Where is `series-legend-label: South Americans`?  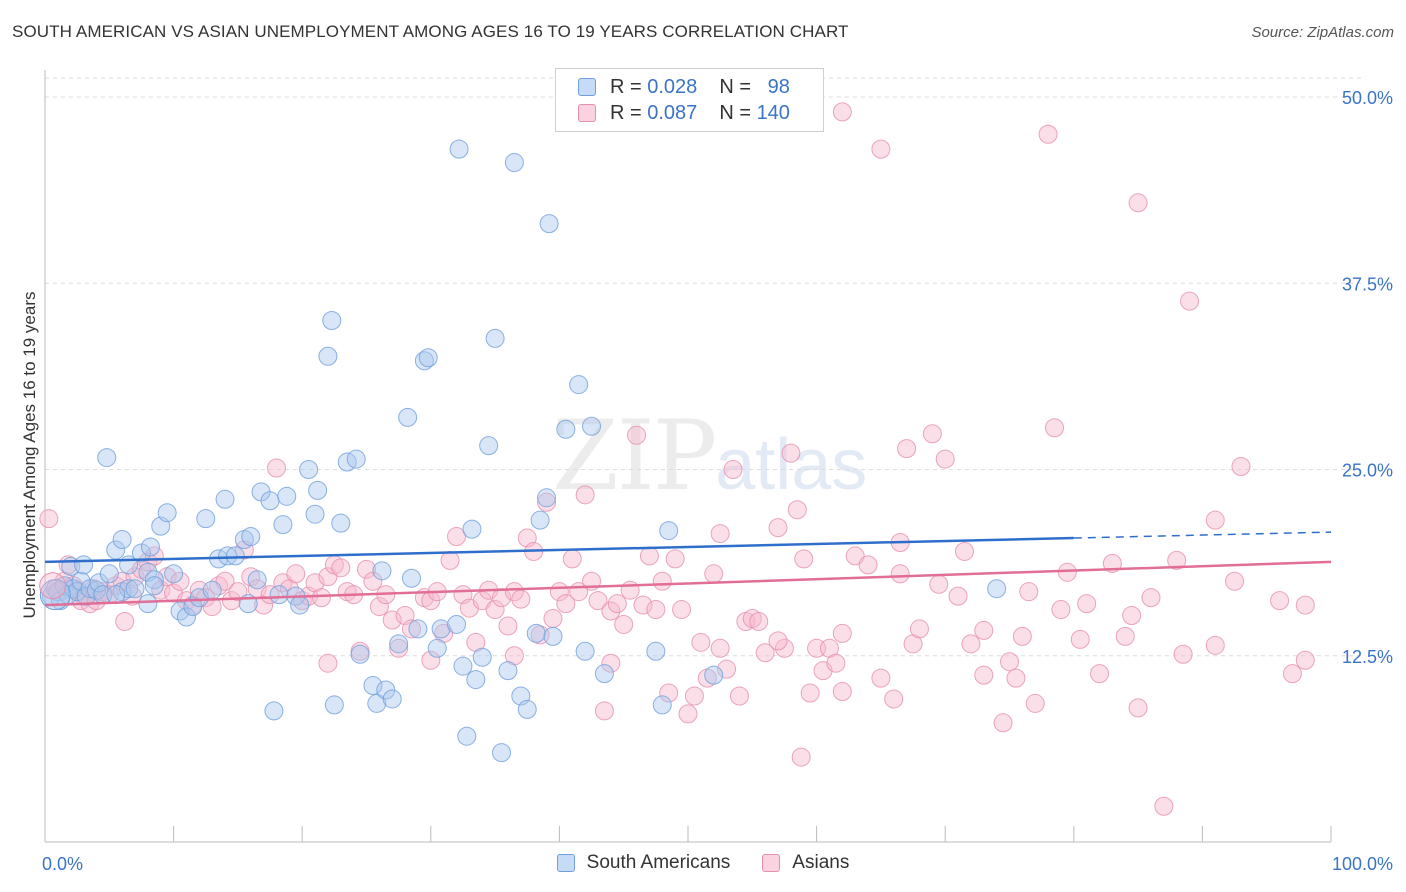 series-legend-label: South Americans is located at coordinates (658, 862).